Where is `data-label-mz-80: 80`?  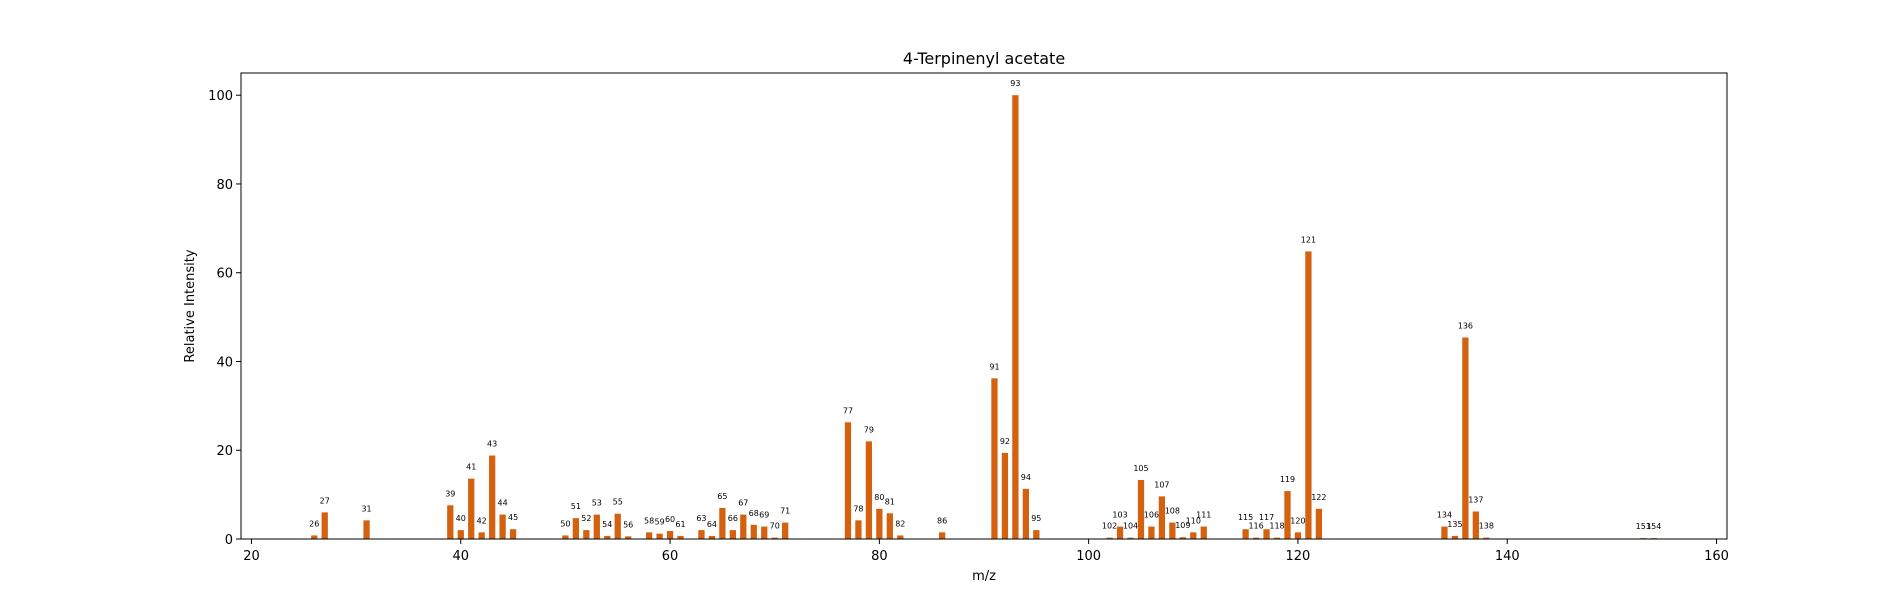
data-label-mz-80: 80 is located at coordinates (879, 497).